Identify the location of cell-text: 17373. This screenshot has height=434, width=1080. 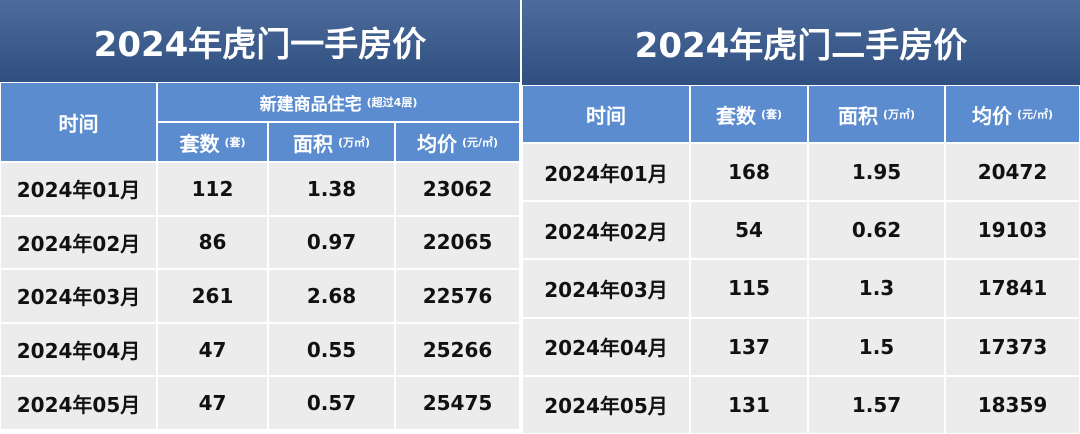
(1012, 346).